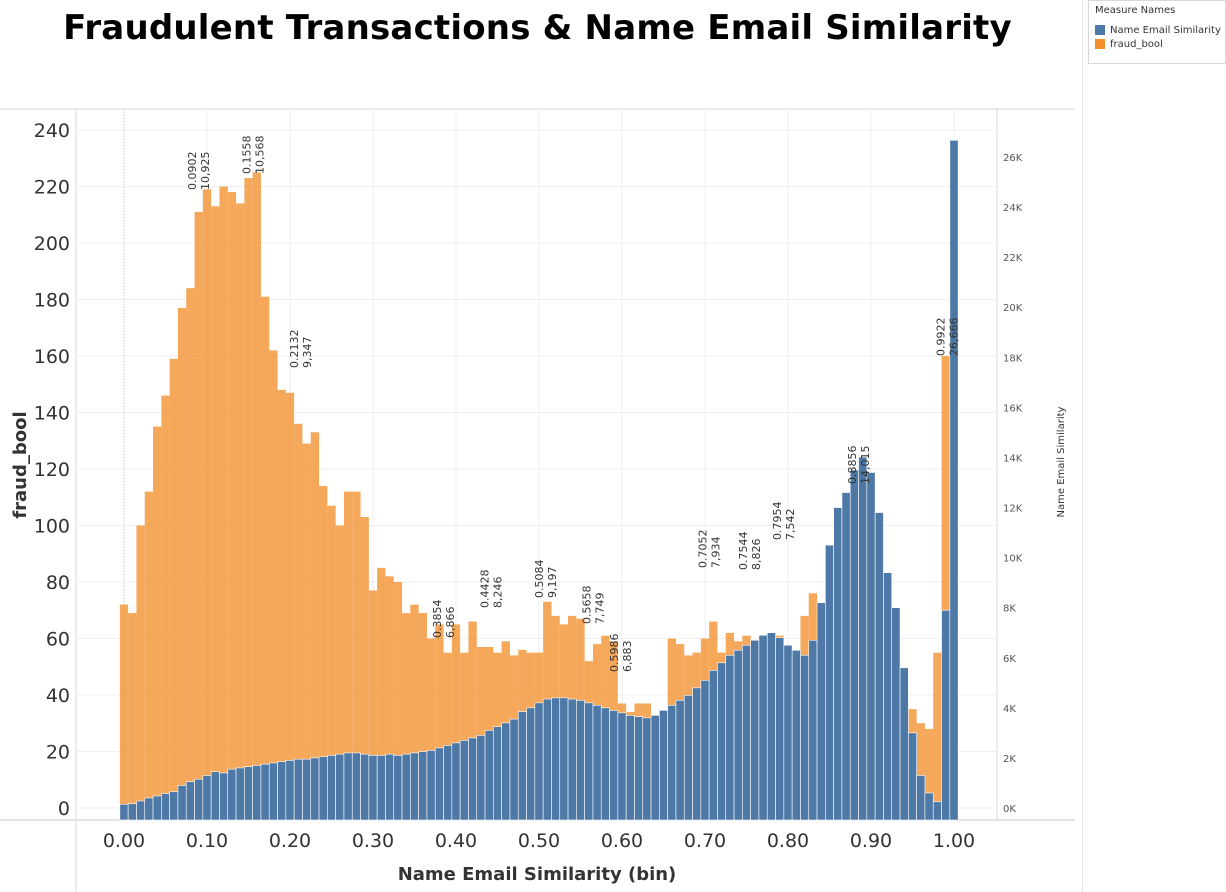 This screenshot has height=892, width=1226. Describe the element at coordinates (871, 841) in the screenshot. I see `x-tick-label: 0.90` at that location.